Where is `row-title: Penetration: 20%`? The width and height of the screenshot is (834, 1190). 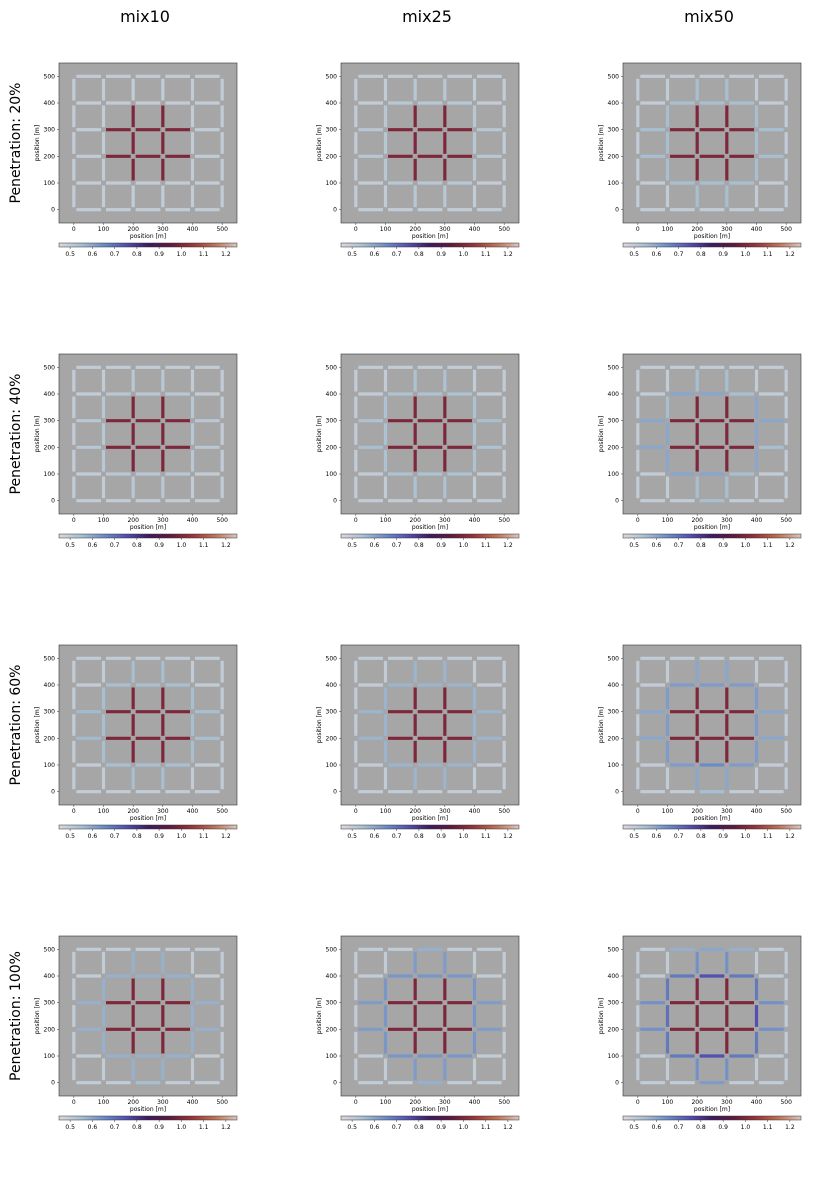 row-title: Penetration: 20% is located at coordinates (16, 143).